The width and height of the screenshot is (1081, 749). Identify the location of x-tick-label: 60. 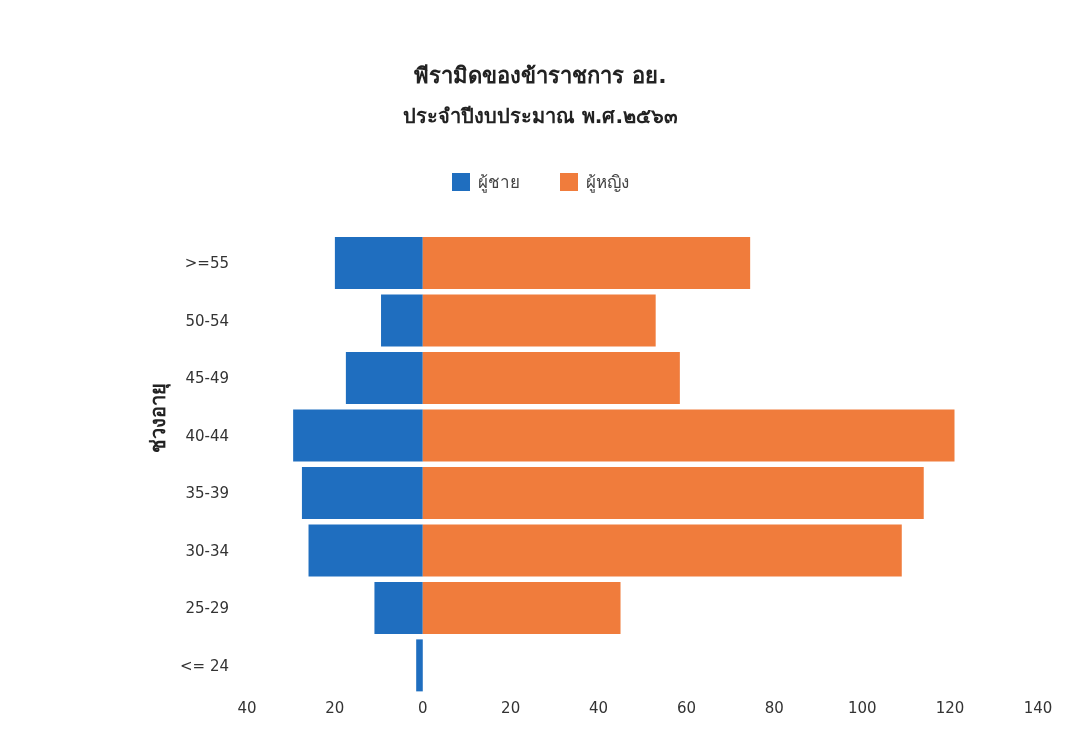
(686, 707).